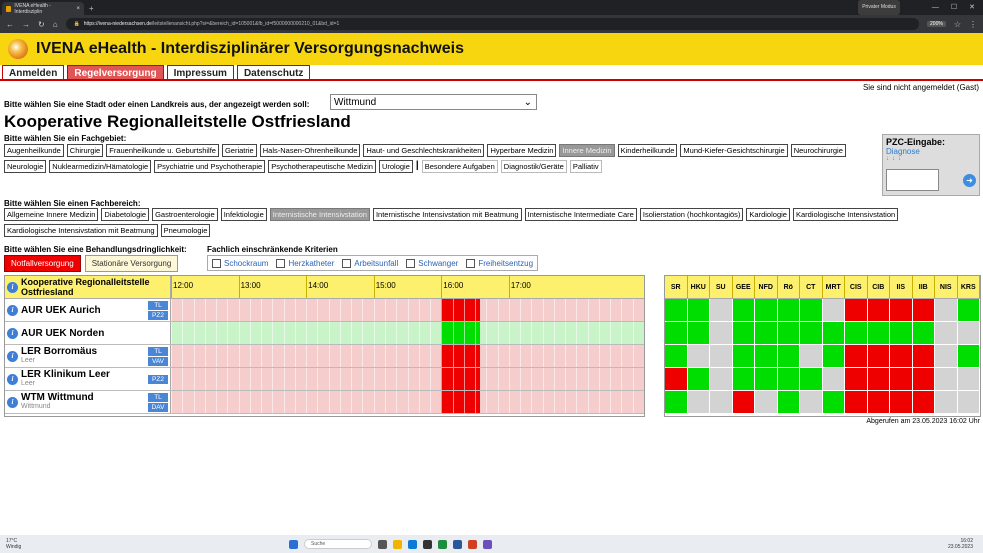 The image size is (983, 553). What do you see at coordinates (185, 230) in the screenshot?
I see `fachbereich-button-pneumologie: Pneumologie` at bounding box center [185, 230].